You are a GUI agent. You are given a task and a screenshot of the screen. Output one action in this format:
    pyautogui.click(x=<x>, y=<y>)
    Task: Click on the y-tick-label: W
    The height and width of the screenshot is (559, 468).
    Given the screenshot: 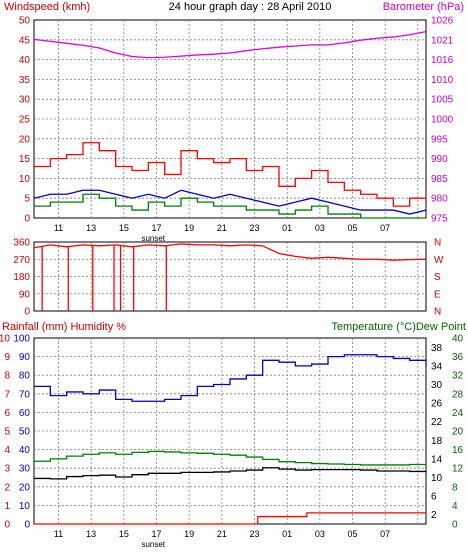 What is the action you would take?
    pyautogui.click(x=439, y=260)
    